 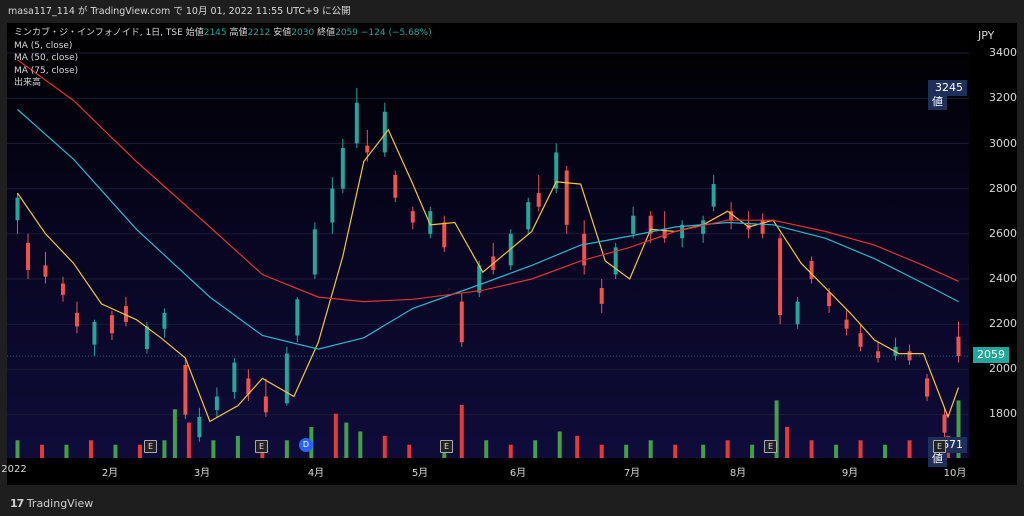 What do you see at coordinates (1003, 188) in the screenshot?
I see `y-tick-2800: 2800` at bounding box center [1003, 188].